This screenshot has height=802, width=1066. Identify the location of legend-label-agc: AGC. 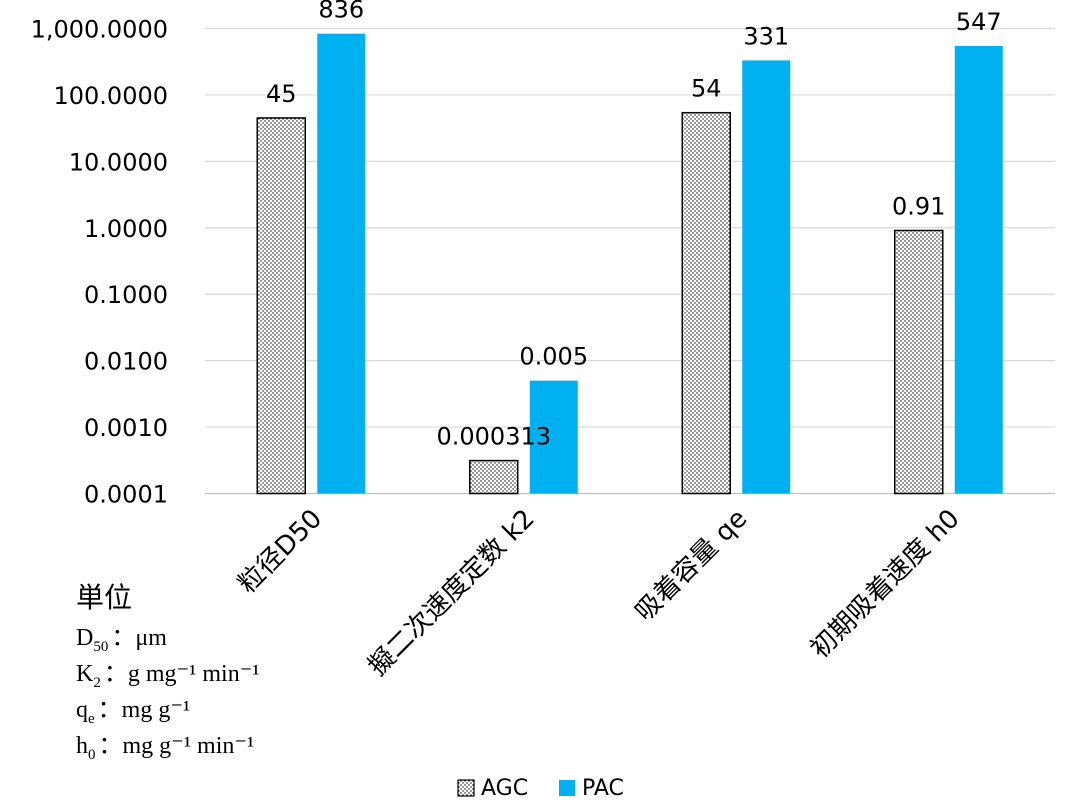
(504, 788).